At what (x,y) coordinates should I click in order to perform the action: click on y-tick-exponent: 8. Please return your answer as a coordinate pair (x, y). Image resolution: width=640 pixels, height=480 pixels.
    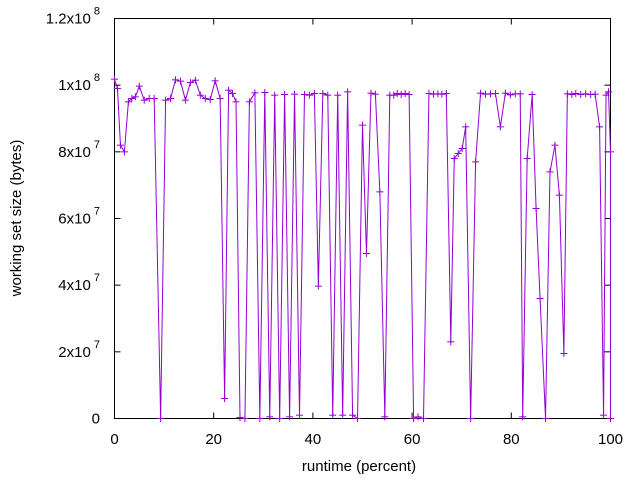
    Looking at the image, I should click on (95, 12).